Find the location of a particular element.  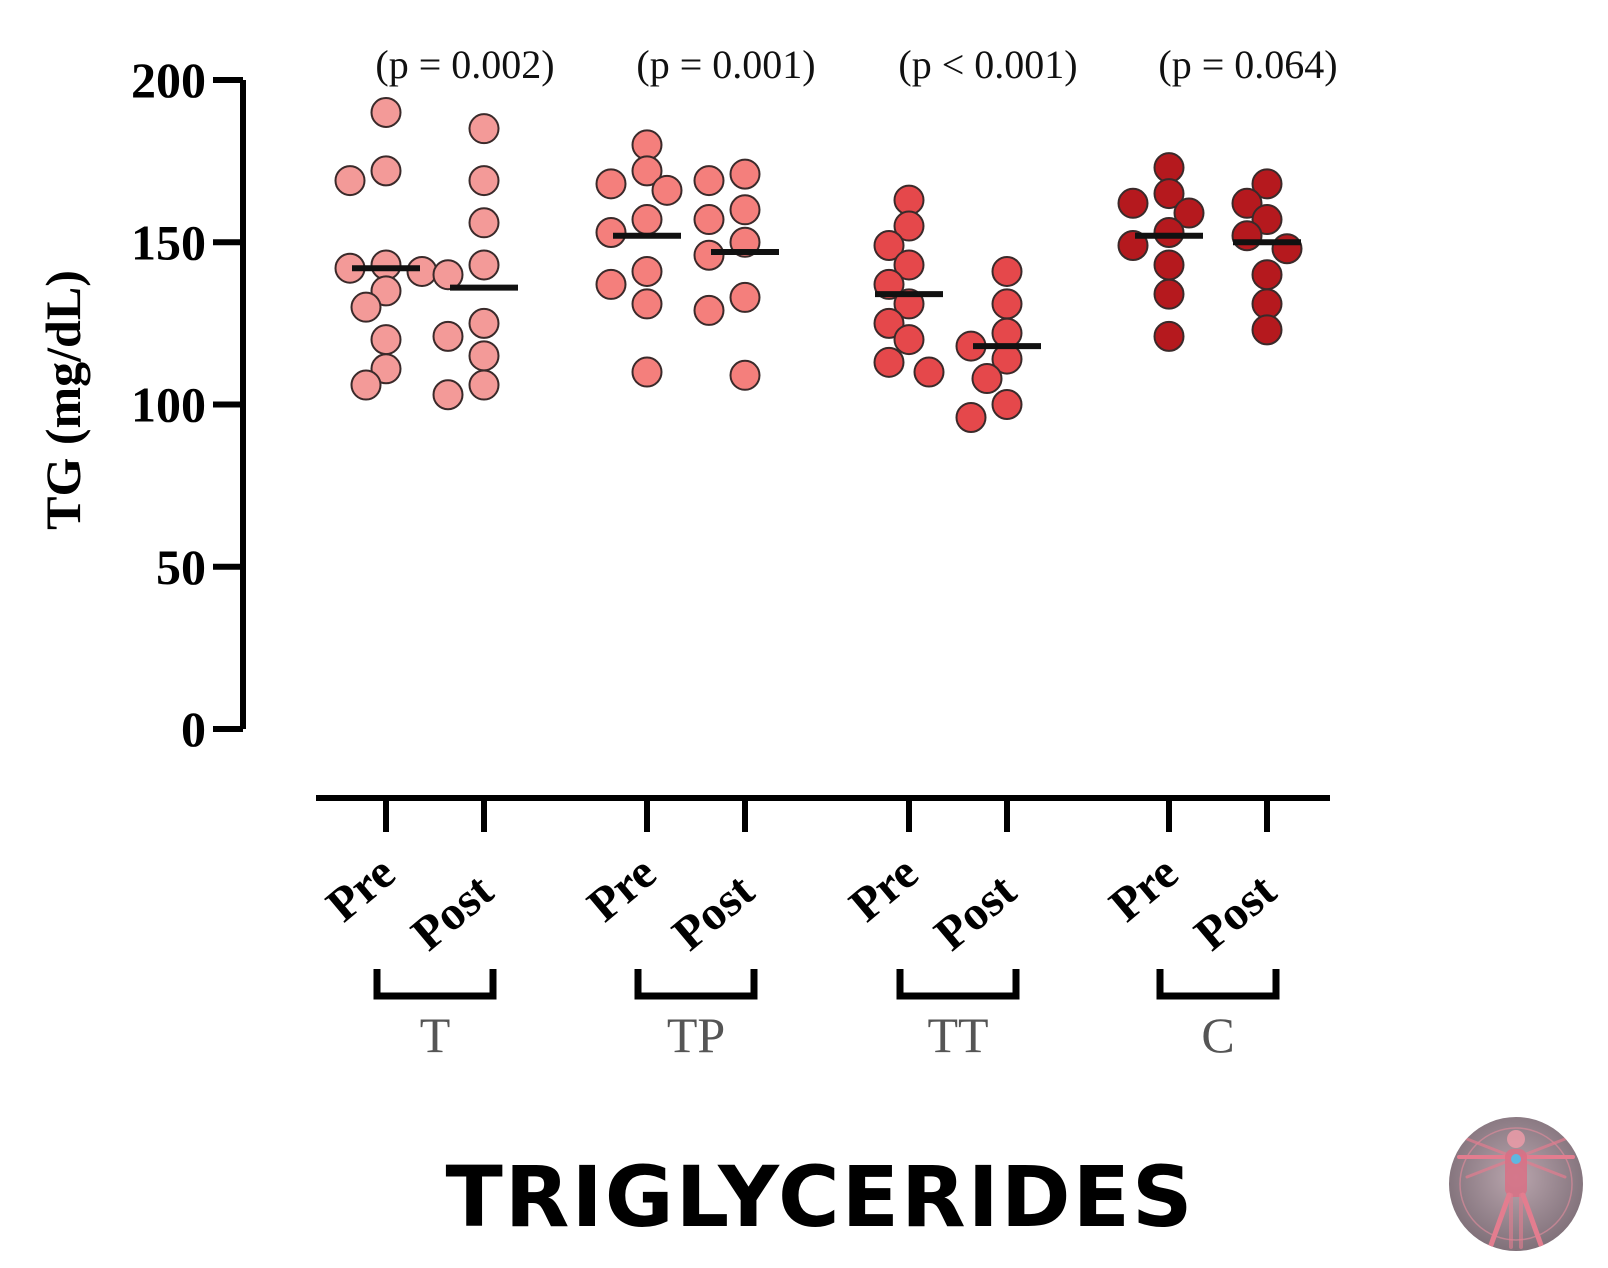

y-axis: 0 50 100 150 200 is located at coordinates (188, 404).